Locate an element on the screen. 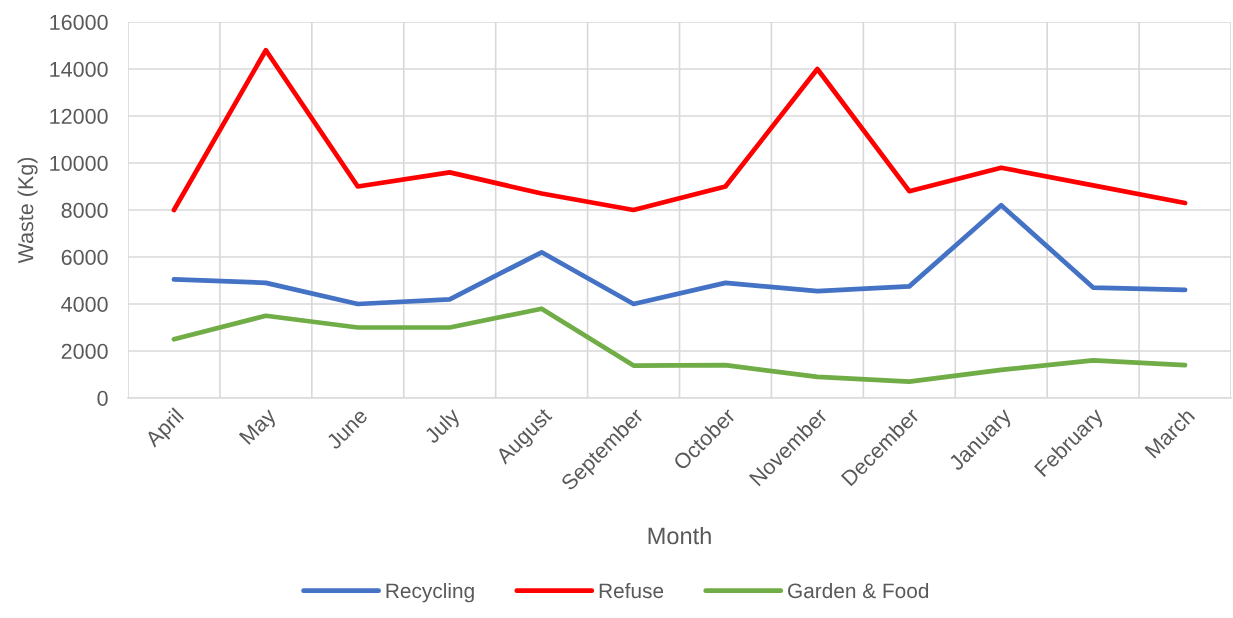 The image size is (1233, 618). y-tick-label: 8000 is located at coordinates (84, 210).